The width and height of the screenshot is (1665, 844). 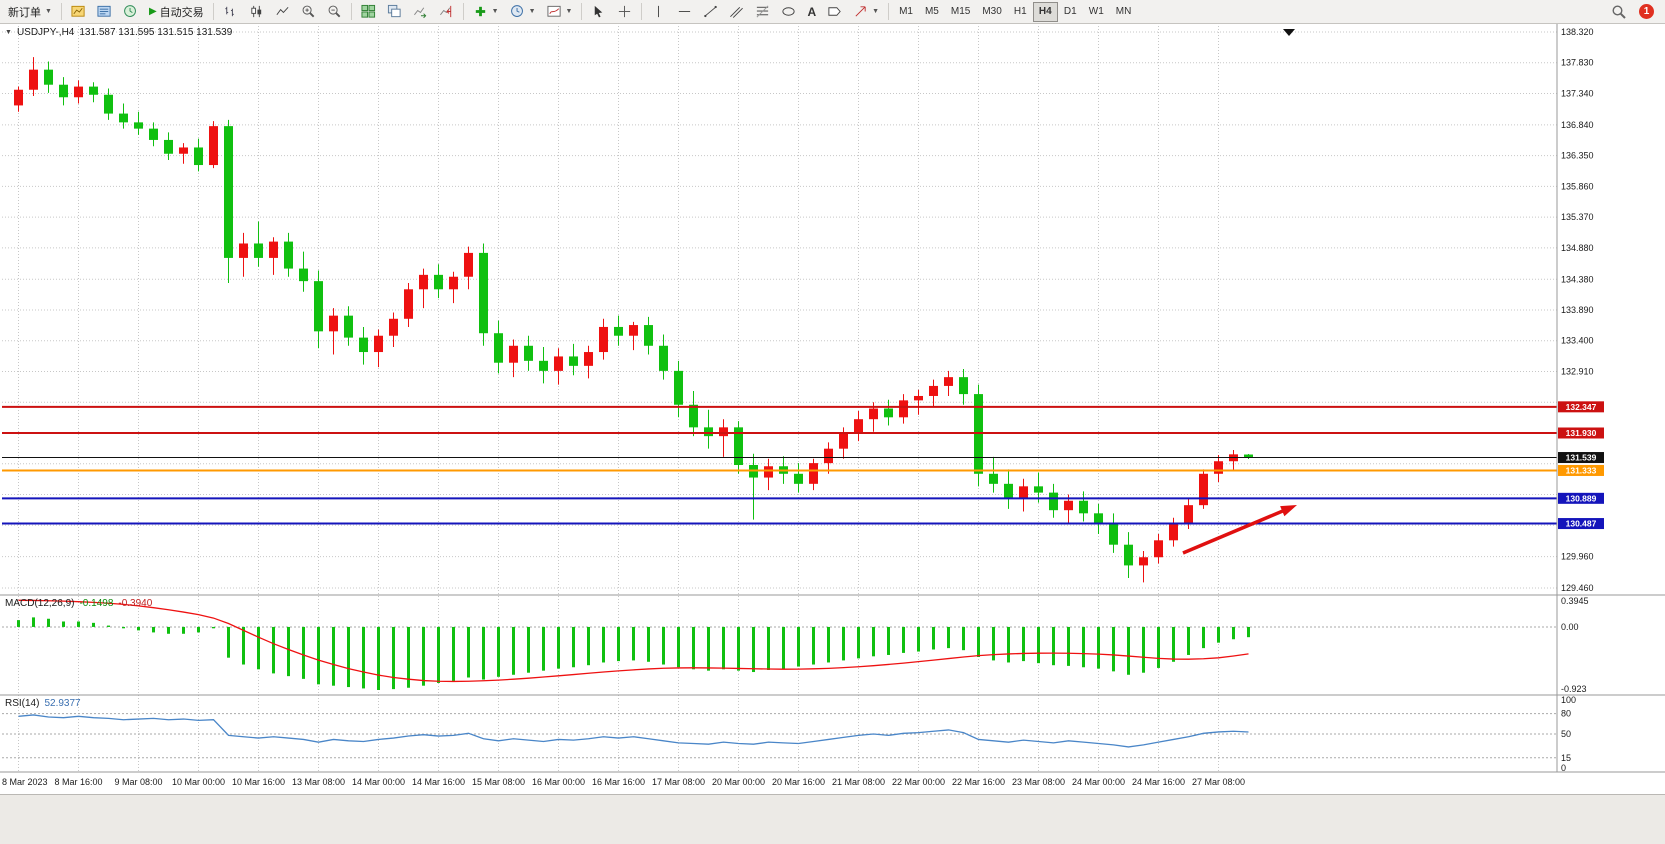 I want to click on level-price-tag, so click(x=1581, y=470).